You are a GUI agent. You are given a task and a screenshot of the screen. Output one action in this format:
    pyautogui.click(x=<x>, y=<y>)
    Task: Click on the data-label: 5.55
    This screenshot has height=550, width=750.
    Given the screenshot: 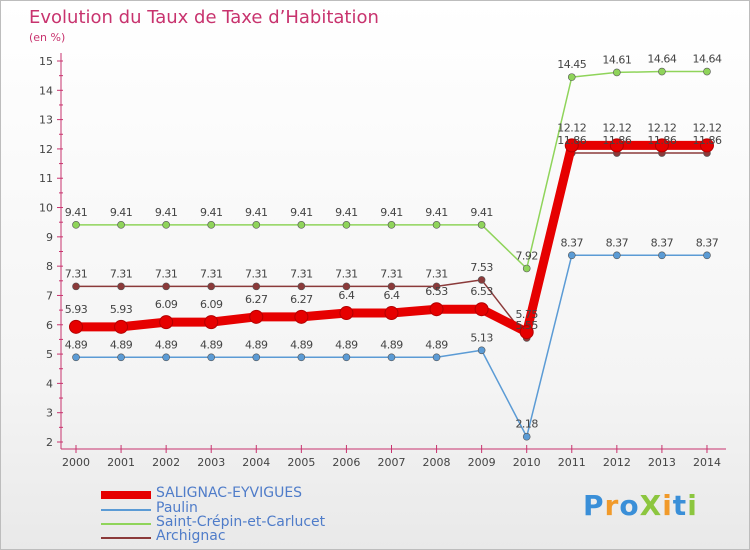 What is the action you would take?
    pyautogui.click(x=526, y=325)
    